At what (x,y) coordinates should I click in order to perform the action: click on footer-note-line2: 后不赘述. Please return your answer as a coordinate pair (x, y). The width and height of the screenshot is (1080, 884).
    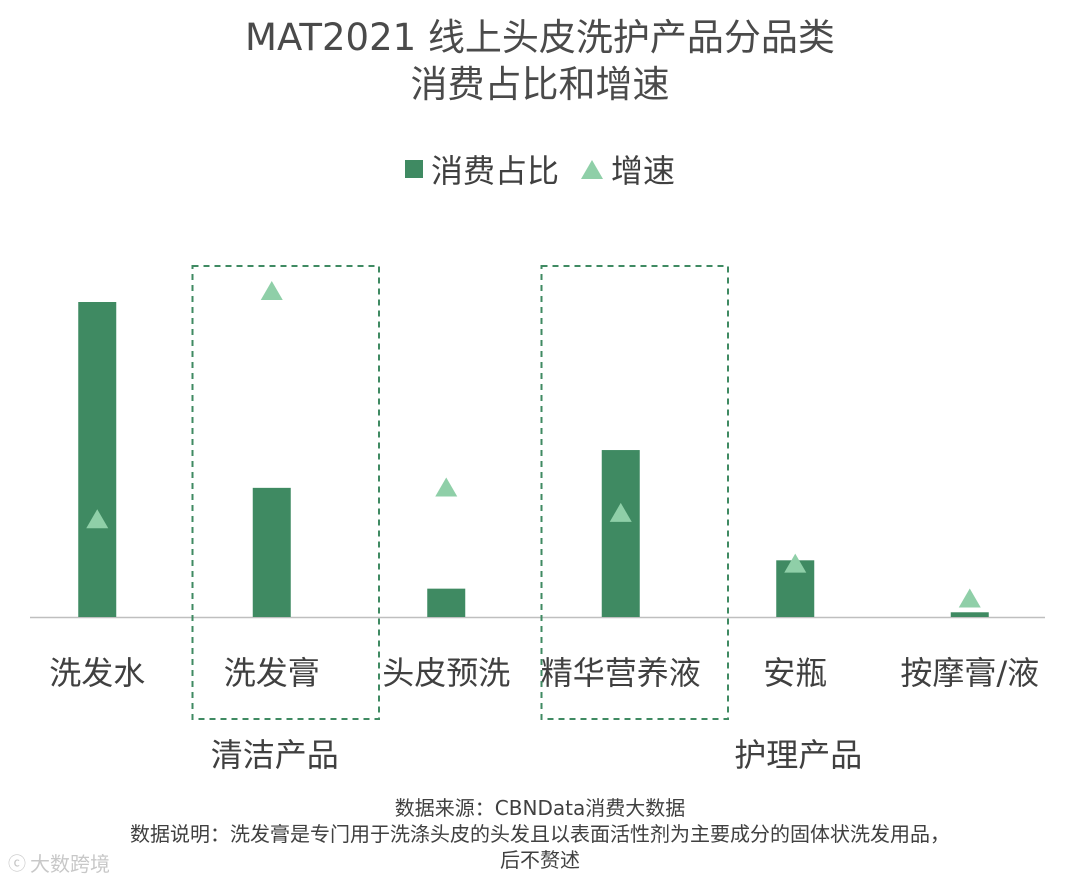
    Looking at the image, I should click on (540, 860).